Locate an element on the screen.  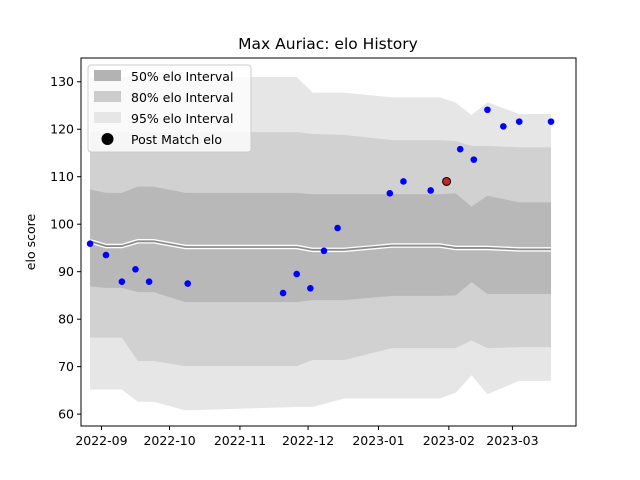
legend-box is located at coordinates (169, 108).